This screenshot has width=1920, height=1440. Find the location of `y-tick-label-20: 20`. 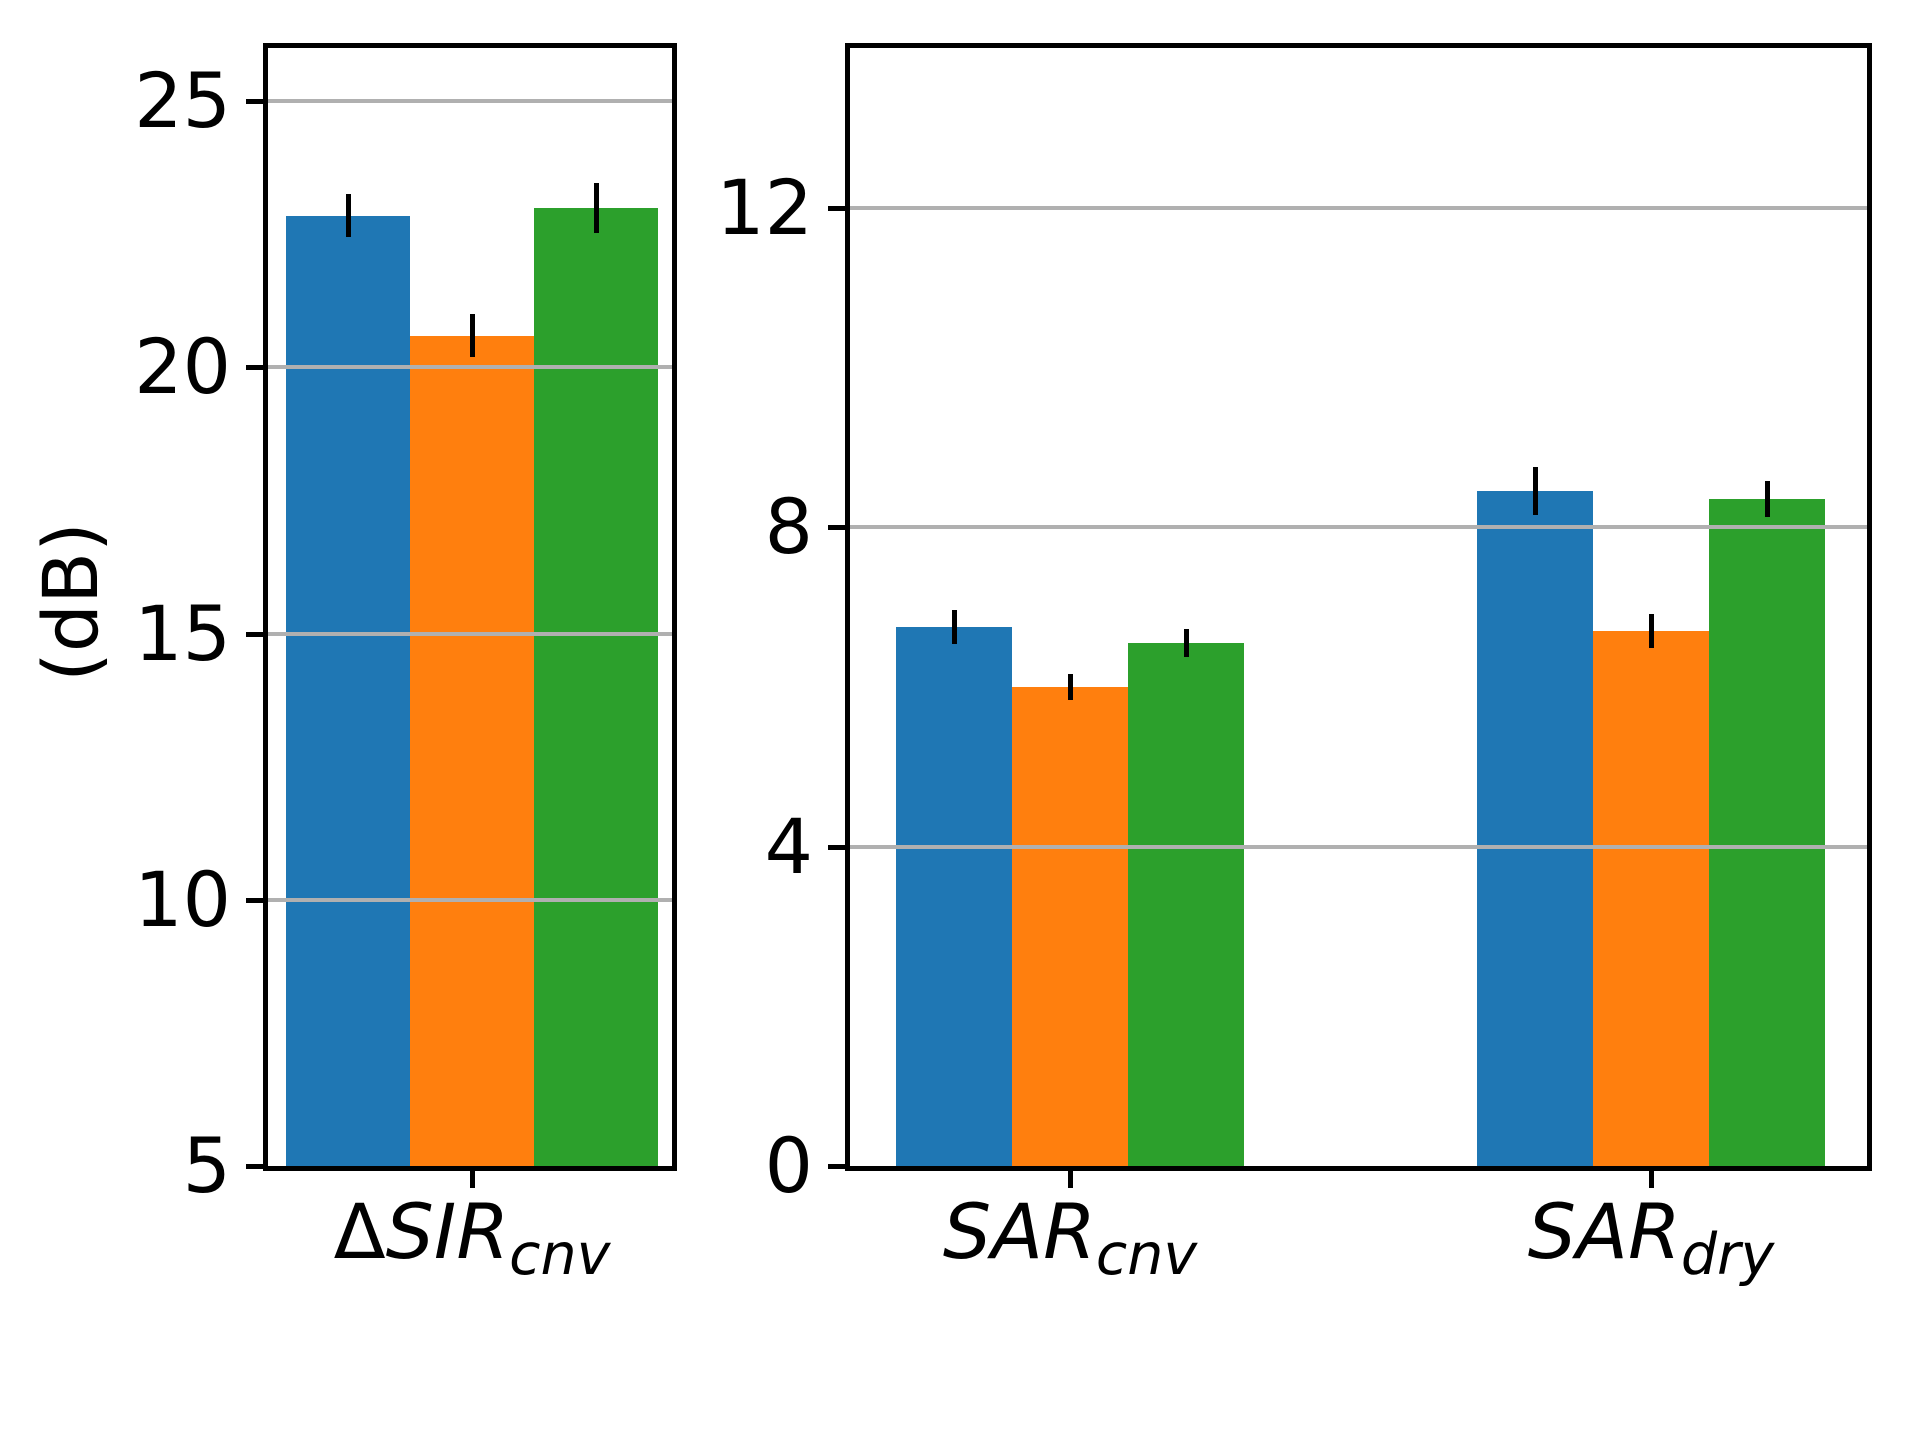

y-tick-label-20: 20 is located at coordinates (182, 367).